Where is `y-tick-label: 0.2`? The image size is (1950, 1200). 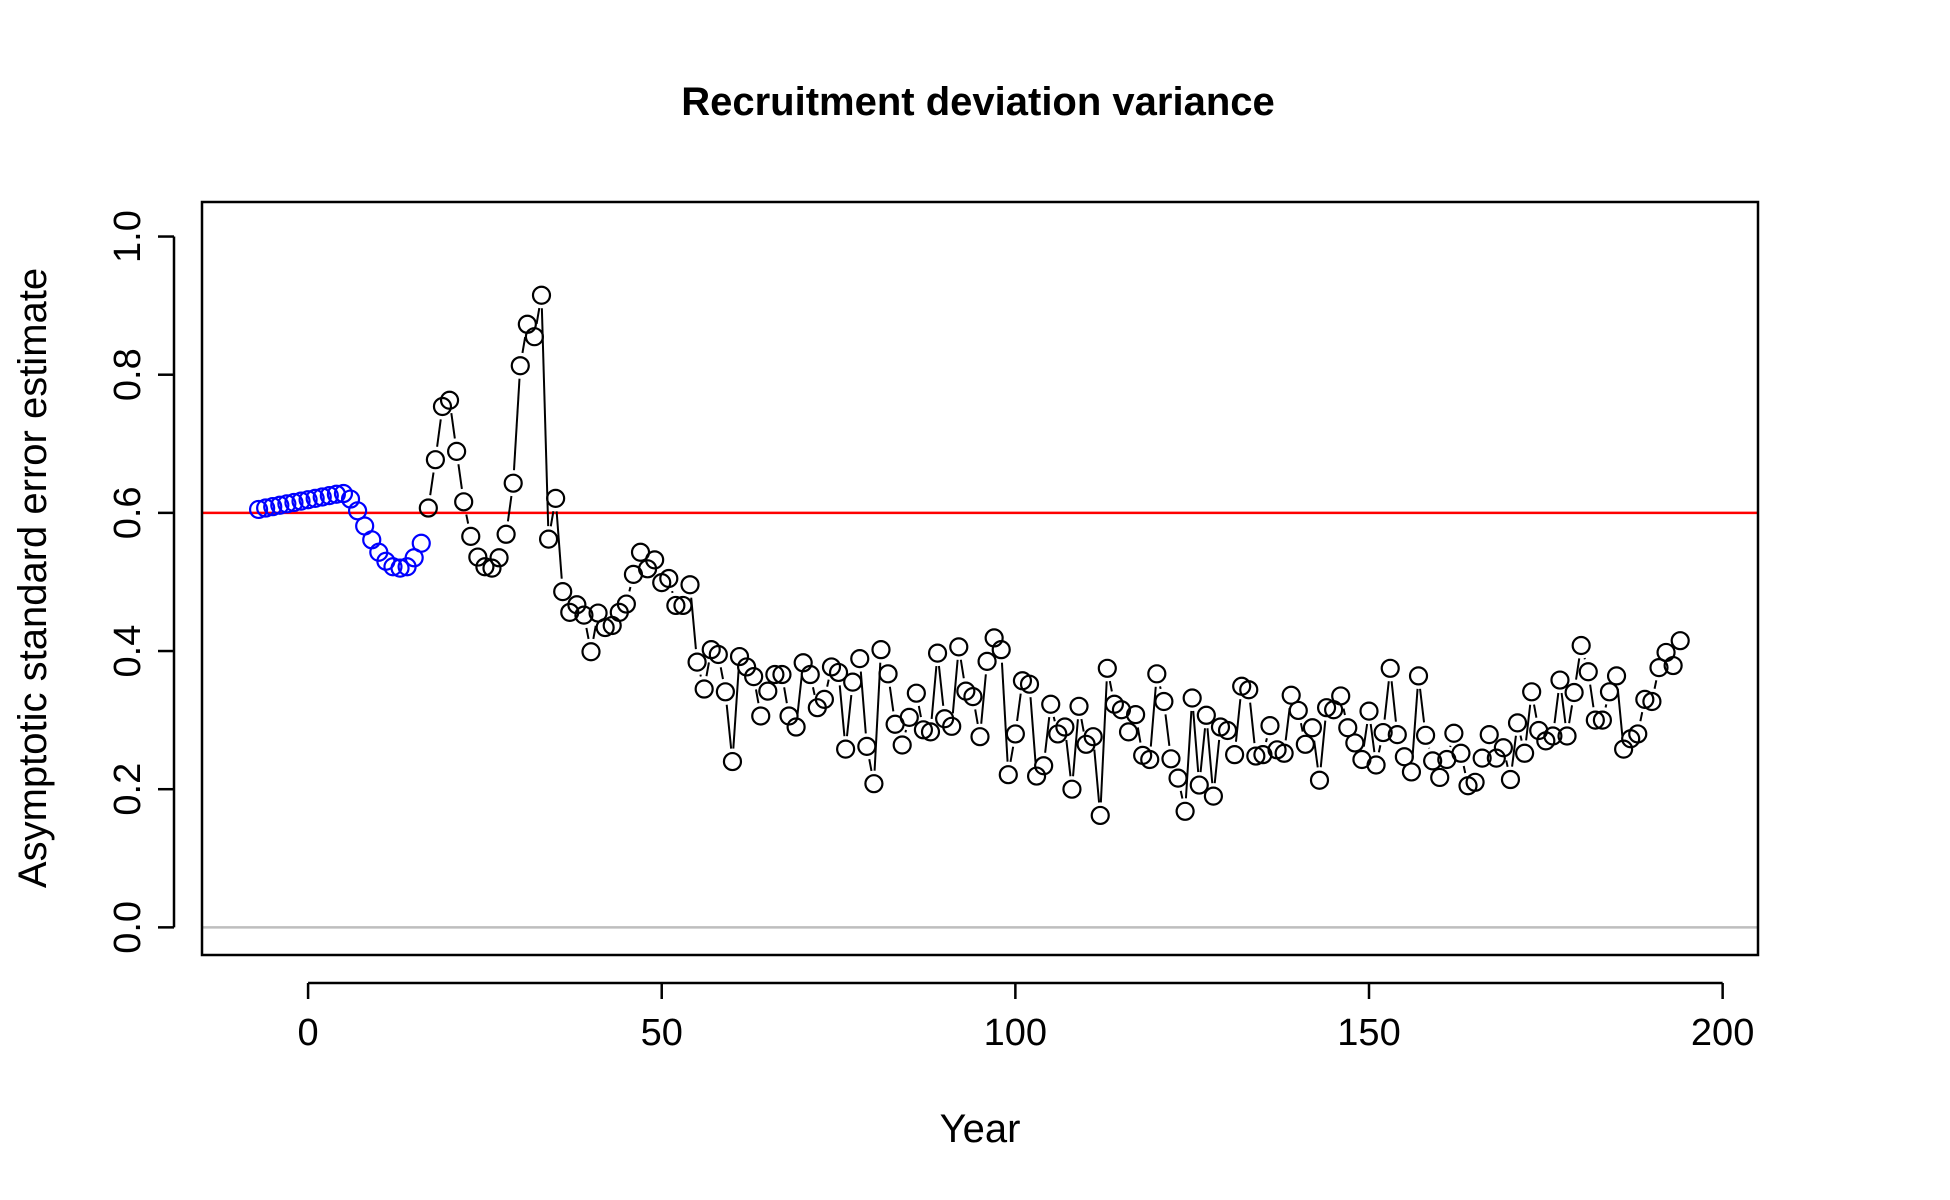 y-tick-label: 0.2 is located at coordinates (128, 789).